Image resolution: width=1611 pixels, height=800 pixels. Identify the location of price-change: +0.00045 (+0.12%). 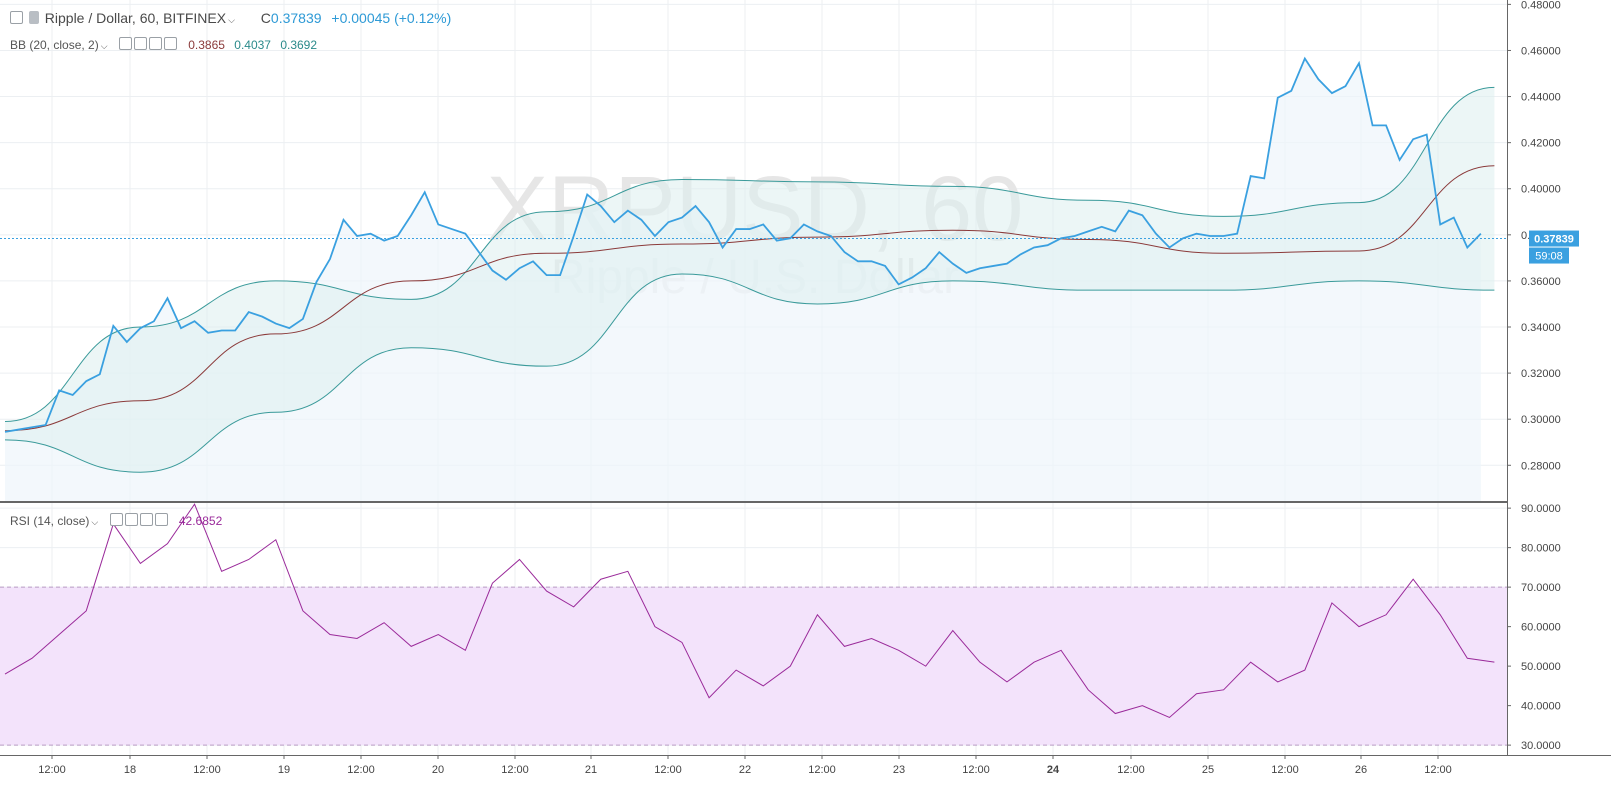
(391, 18).